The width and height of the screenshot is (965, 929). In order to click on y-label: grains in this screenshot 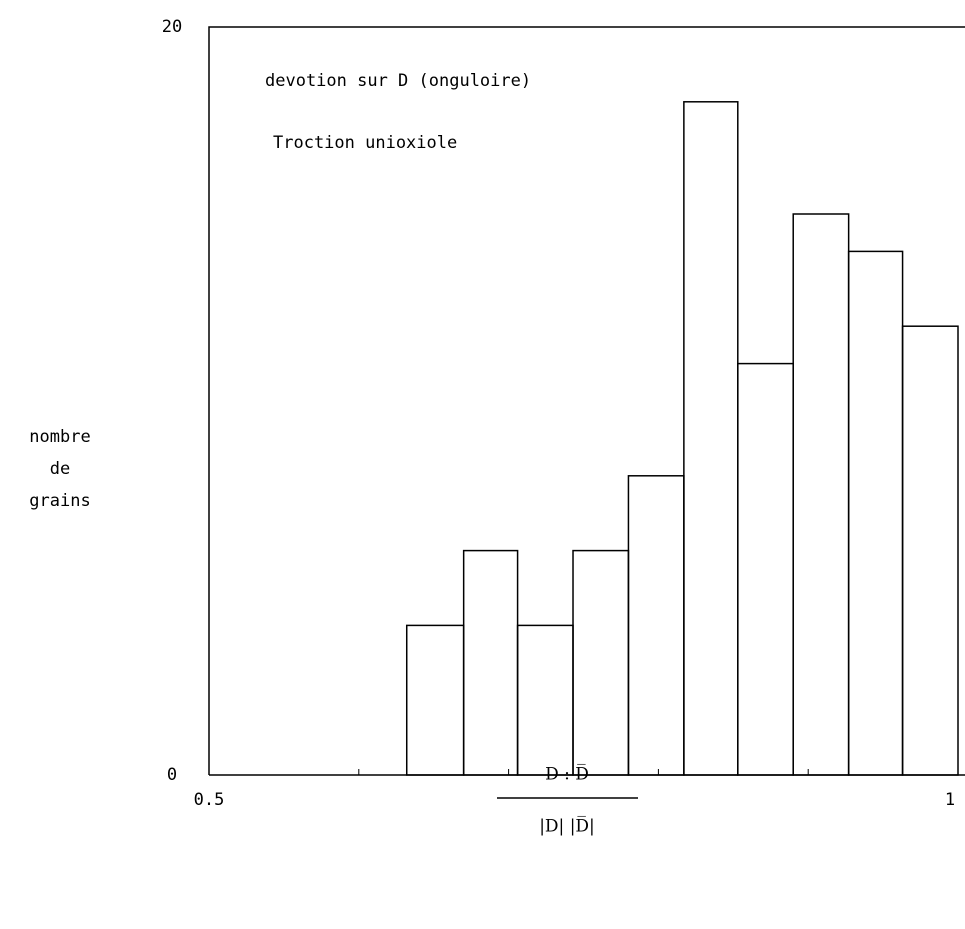, I will do `click(59, 501)`.